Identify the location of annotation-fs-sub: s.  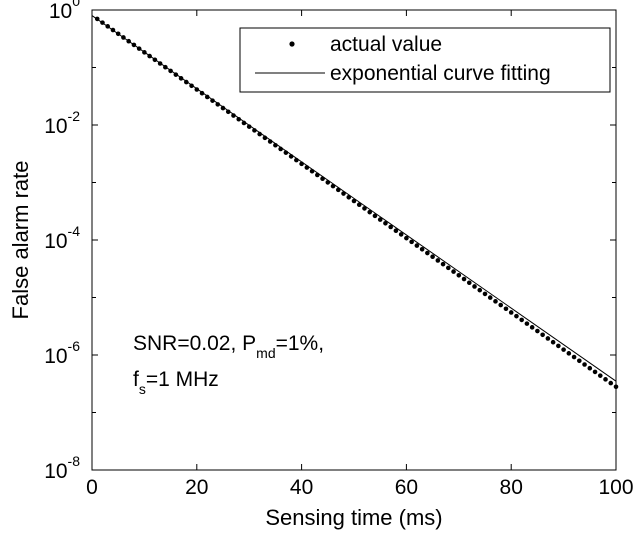
(142, 389).